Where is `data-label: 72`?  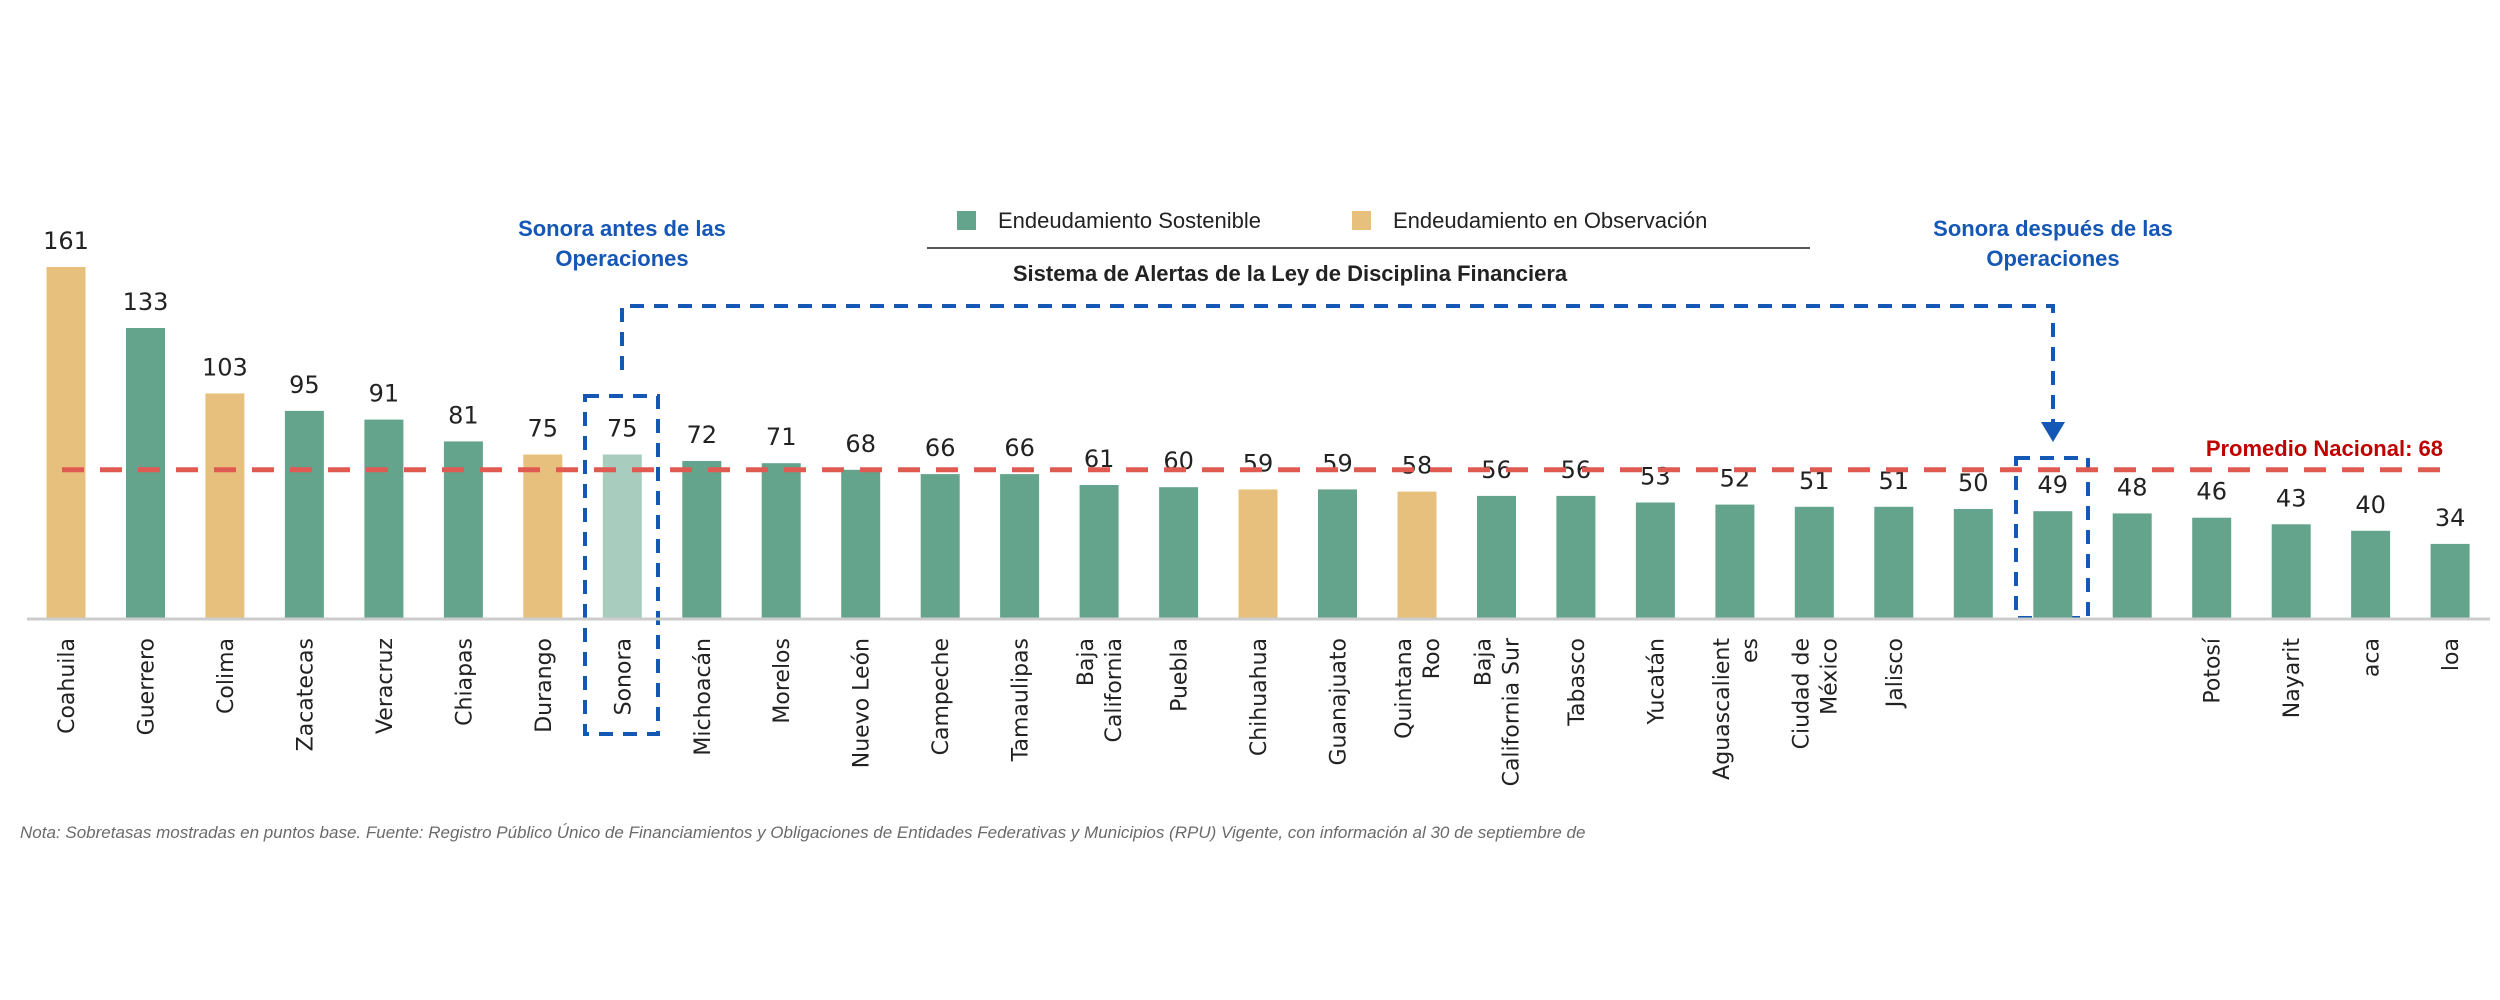
data-label: 72 is located at coordinates (702, 435).